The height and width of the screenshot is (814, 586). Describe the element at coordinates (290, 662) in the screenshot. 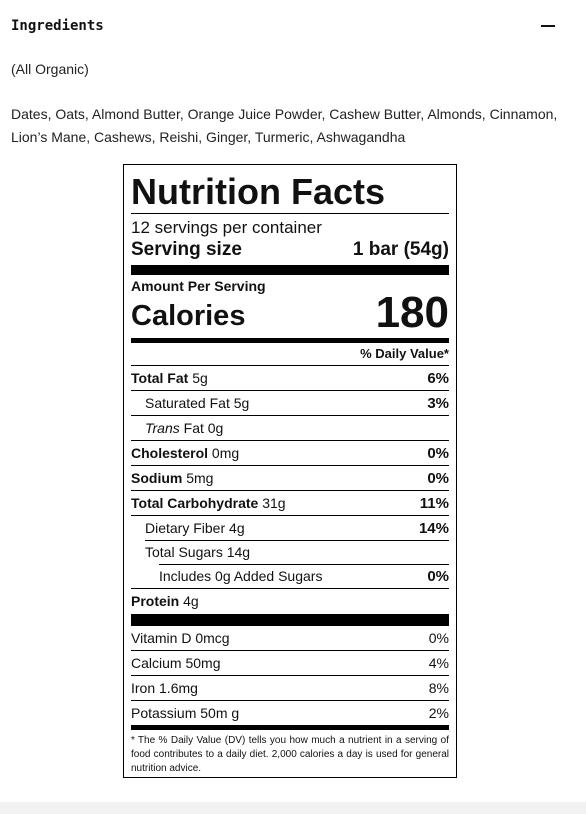

I see `vitamin-row-calcium: Calcium 50mg 4%` at that location.